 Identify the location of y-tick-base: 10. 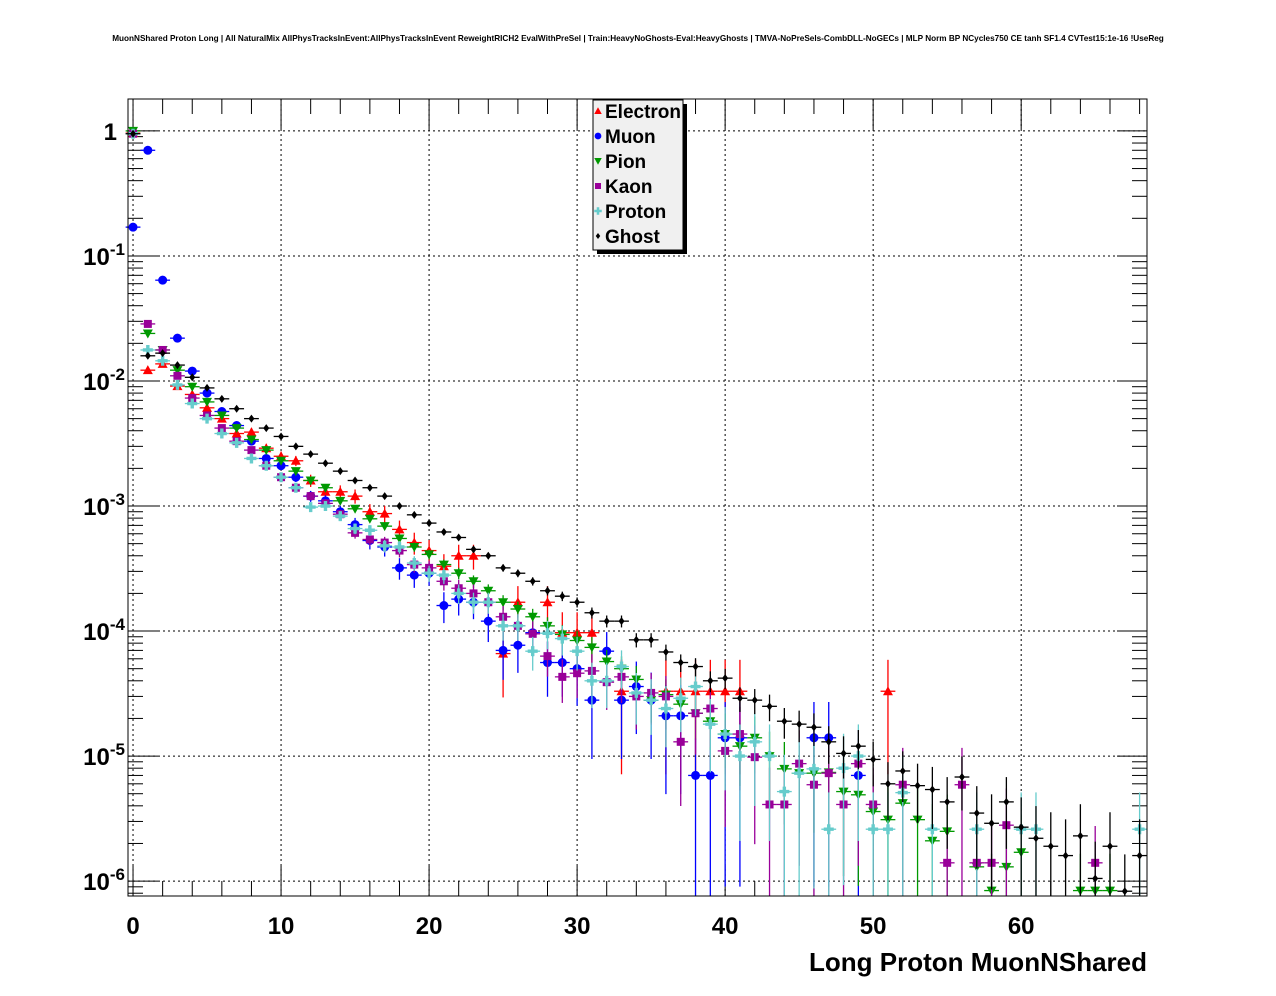
(96, 882).